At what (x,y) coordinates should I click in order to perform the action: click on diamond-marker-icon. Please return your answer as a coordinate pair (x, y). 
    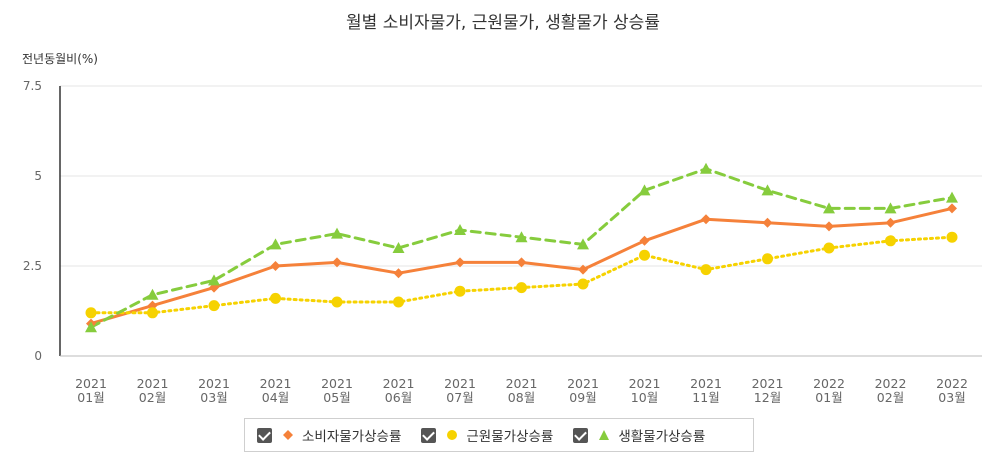
    Looking at the image, I should click on (288, 435).